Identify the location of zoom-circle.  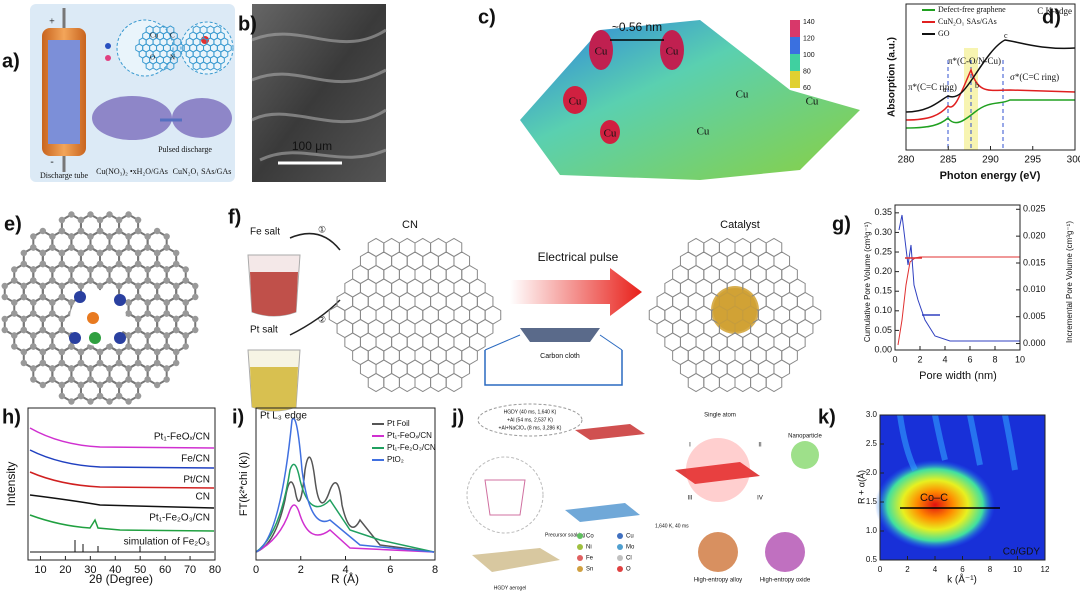
(207, 48).